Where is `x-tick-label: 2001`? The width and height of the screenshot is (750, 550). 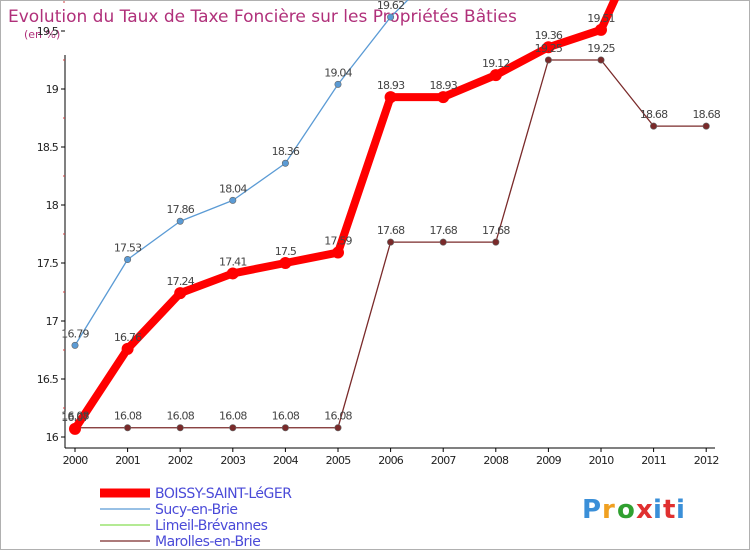 x-tick-label: 2001 is located at coordinates (127, 460).